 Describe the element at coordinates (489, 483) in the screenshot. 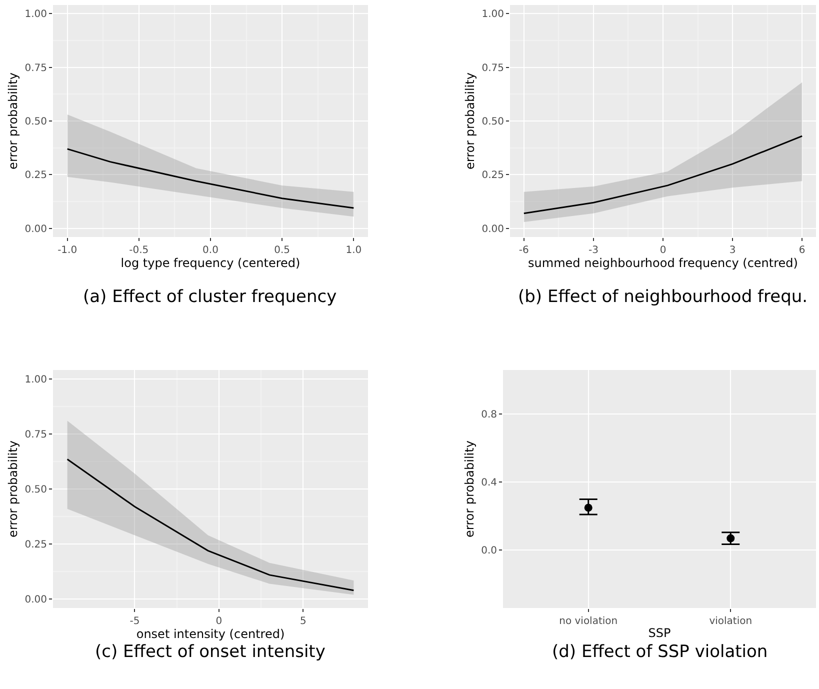

I see `y-tick-label: 0.4` at that location.